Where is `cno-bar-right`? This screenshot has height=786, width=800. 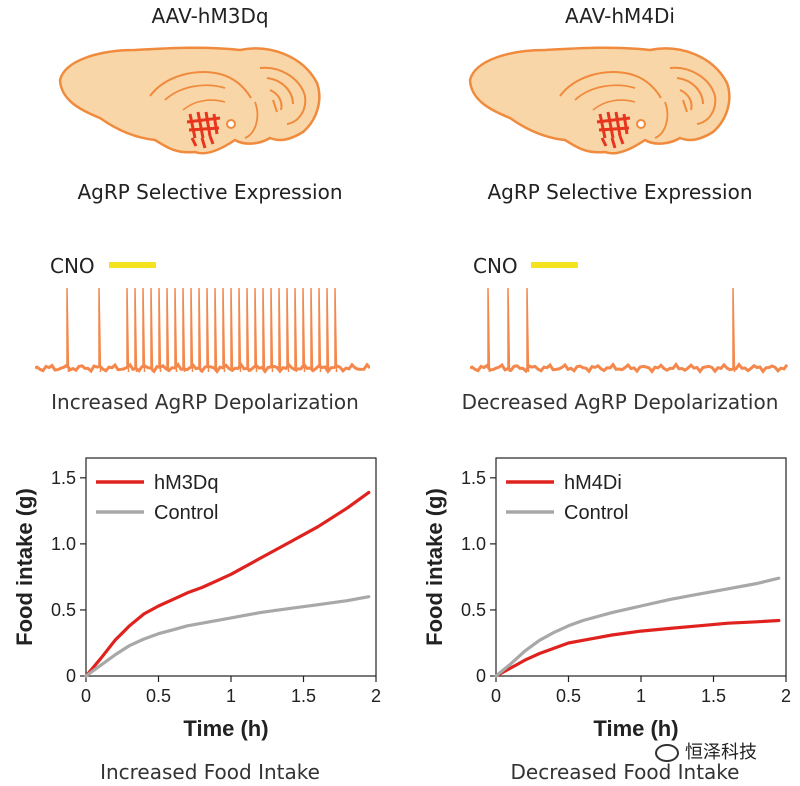
cno-bar-right is located at coordinates (554, 265).